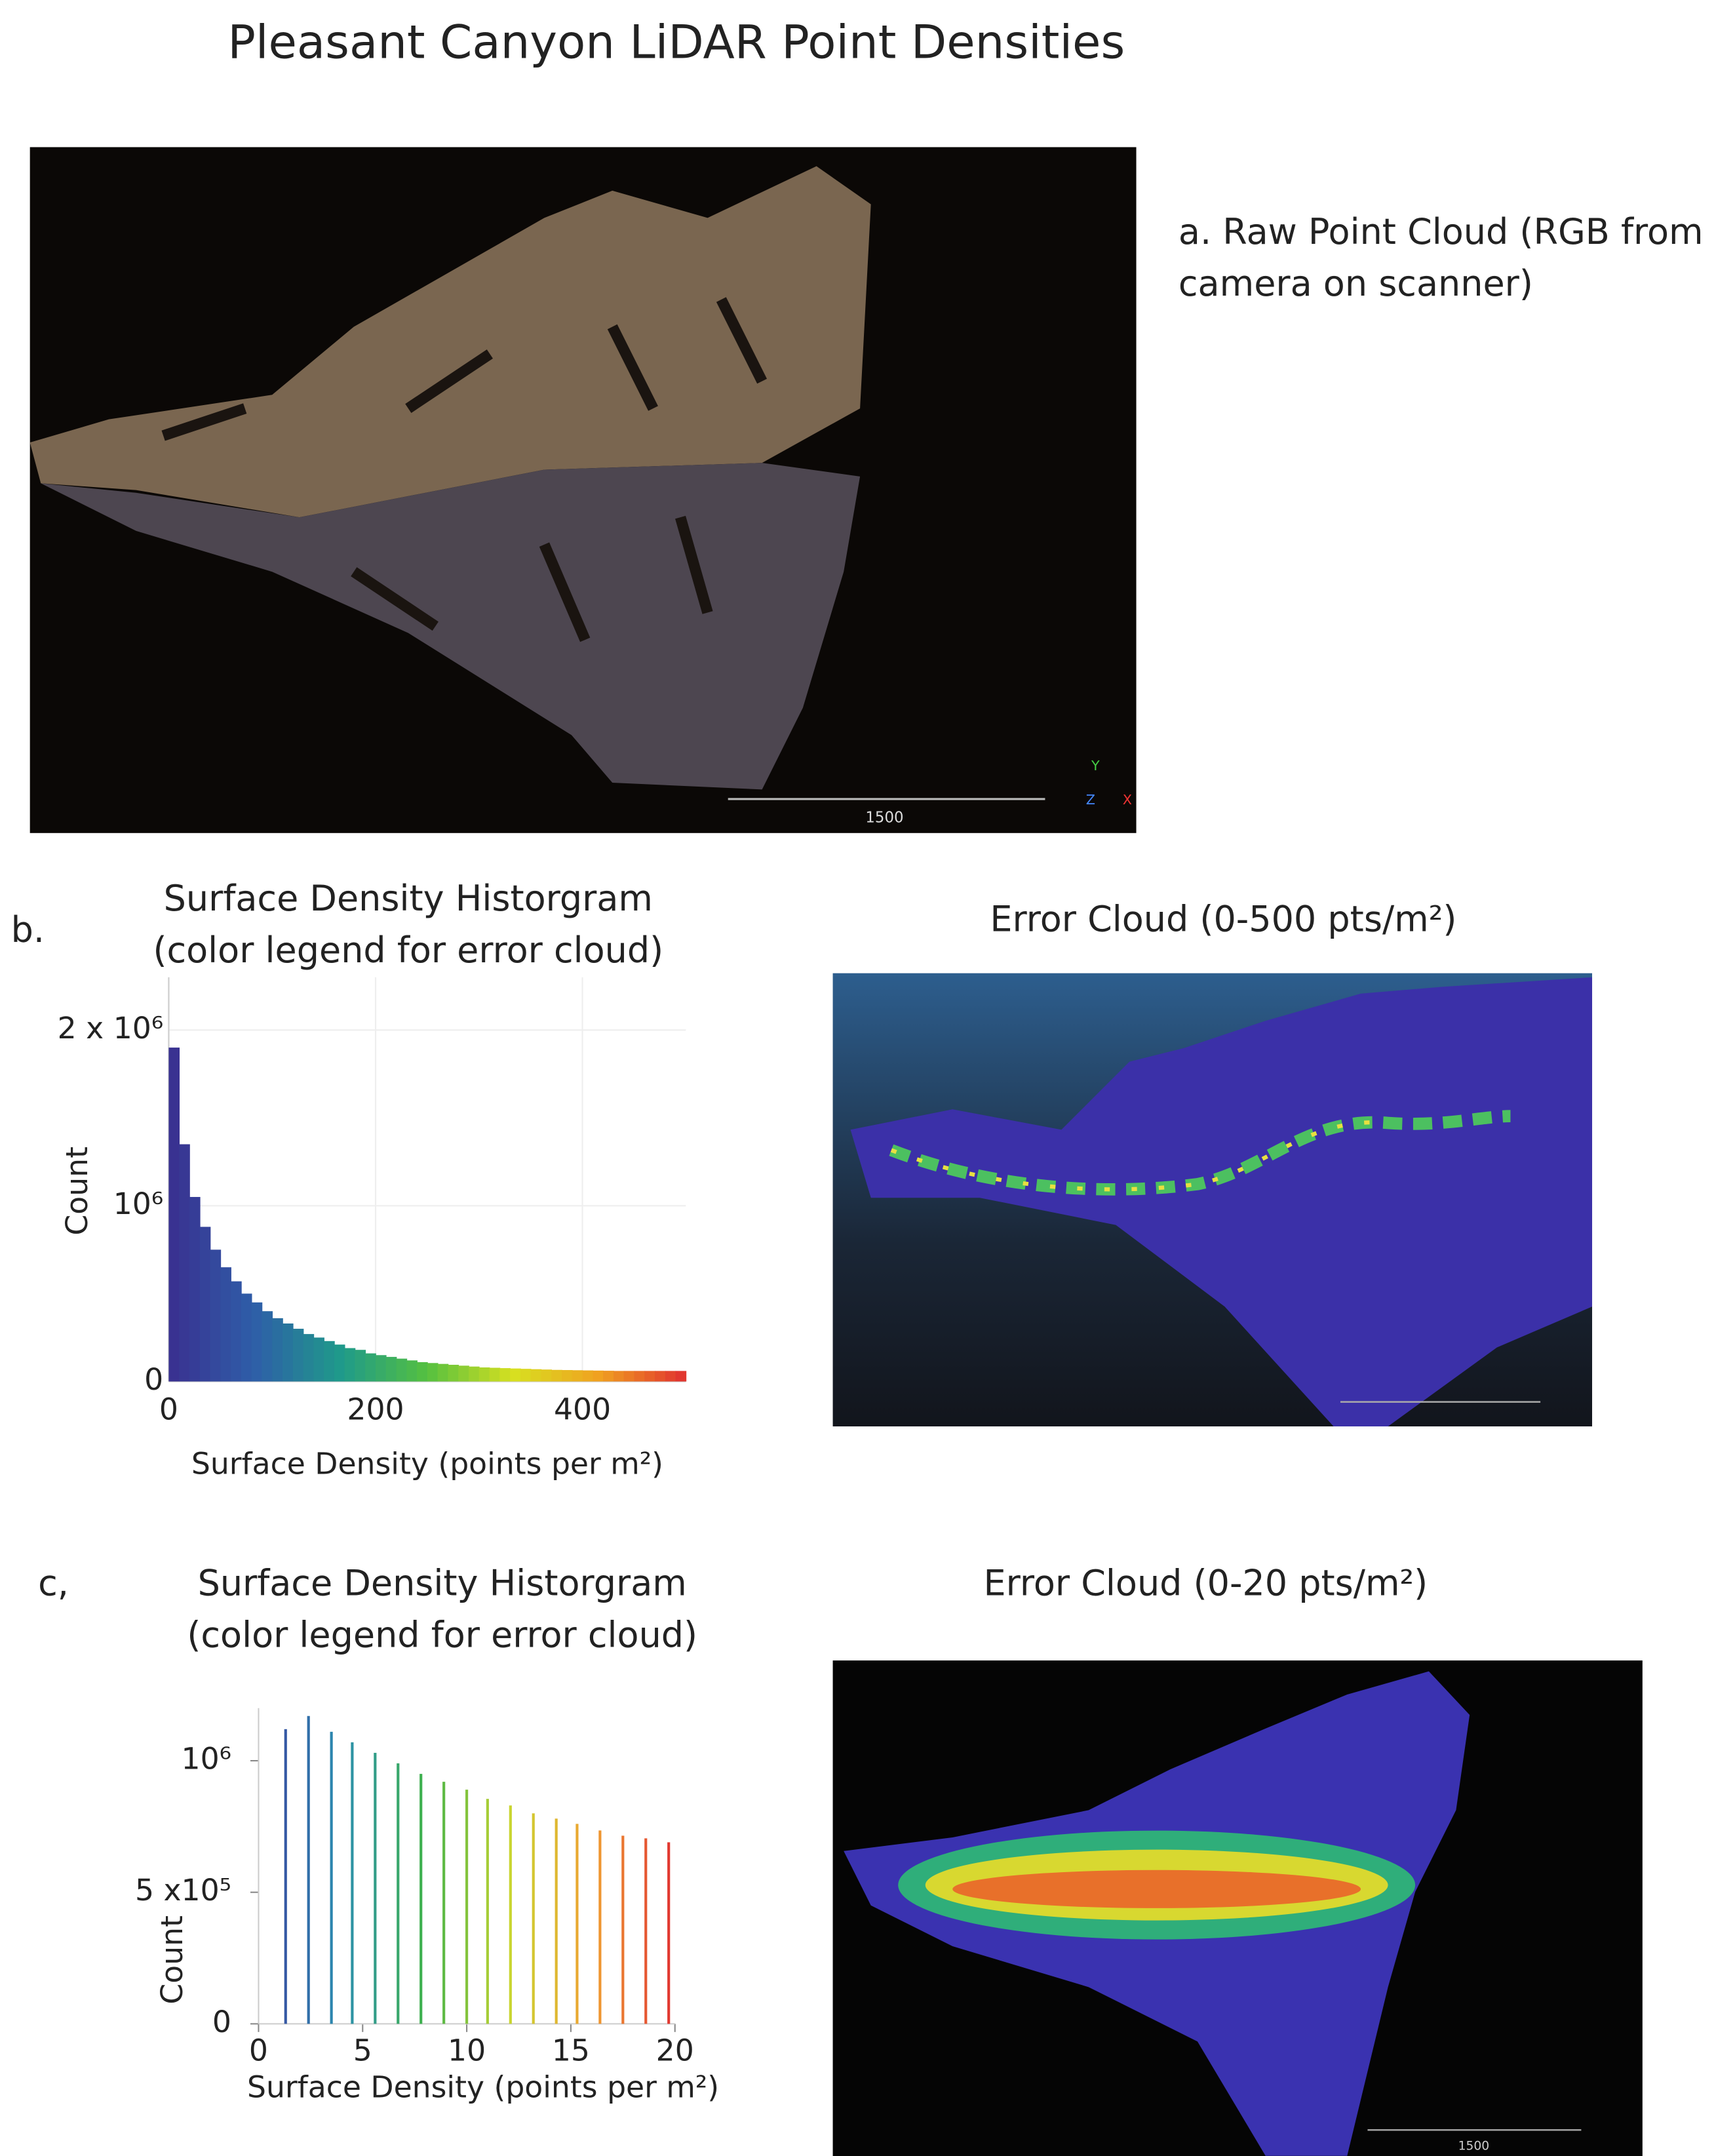 This screenshot has width=1735, height=2156. What do you see at coordinates (375, 1409) in the screenshot?
I see `x-tick-label: 200` at bounding box center [375, 1409].